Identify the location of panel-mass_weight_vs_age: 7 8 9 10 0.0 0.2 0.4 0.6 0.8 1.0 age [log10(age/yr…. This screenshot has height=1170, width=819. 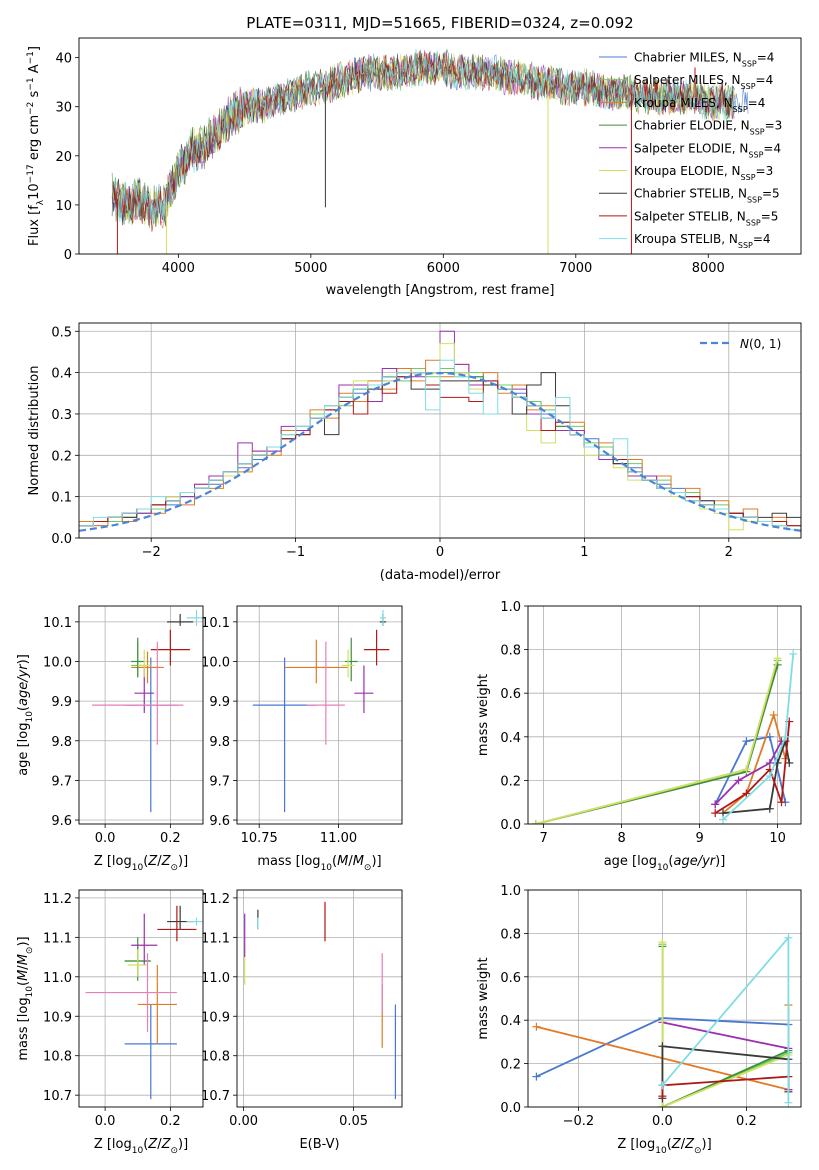
(639, 736).